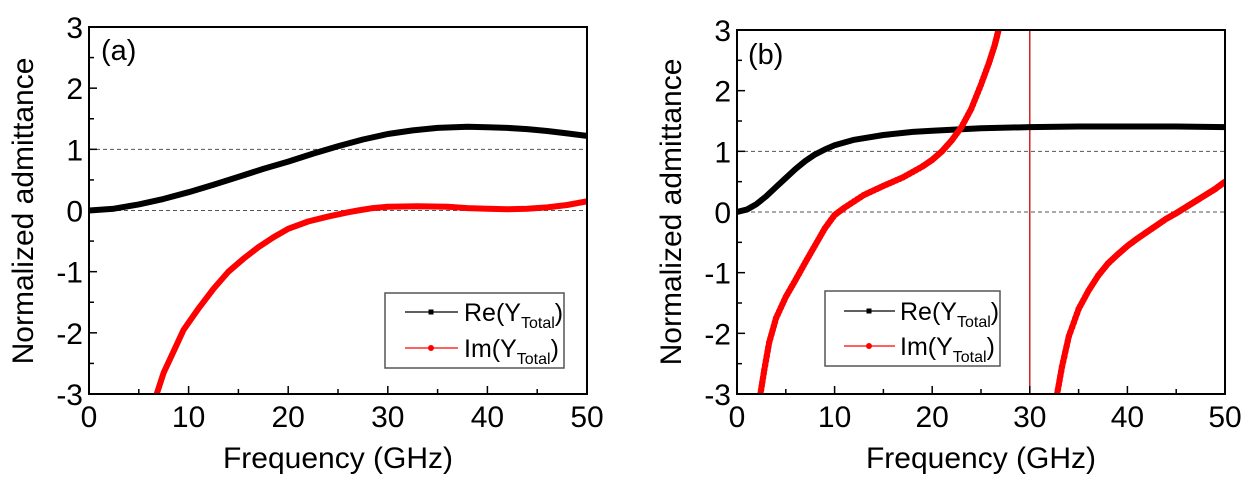 The image size is (1253, 481). What do you see at coordinates (765, 55) in the screenshot?
I see `panel-label: (b)` at bounding box center [765, 55].